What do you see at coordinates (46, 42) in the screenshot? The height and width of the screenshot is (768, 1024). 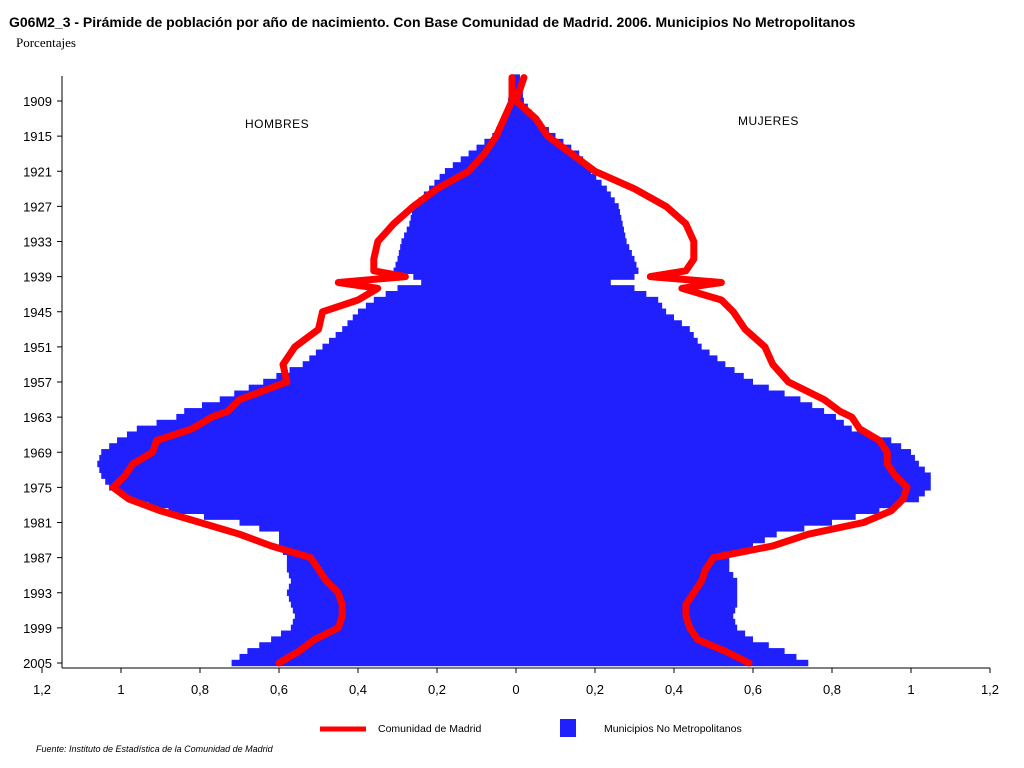 I see `chart-subtitle: Porcentajes` at bounding box center [46, 42].